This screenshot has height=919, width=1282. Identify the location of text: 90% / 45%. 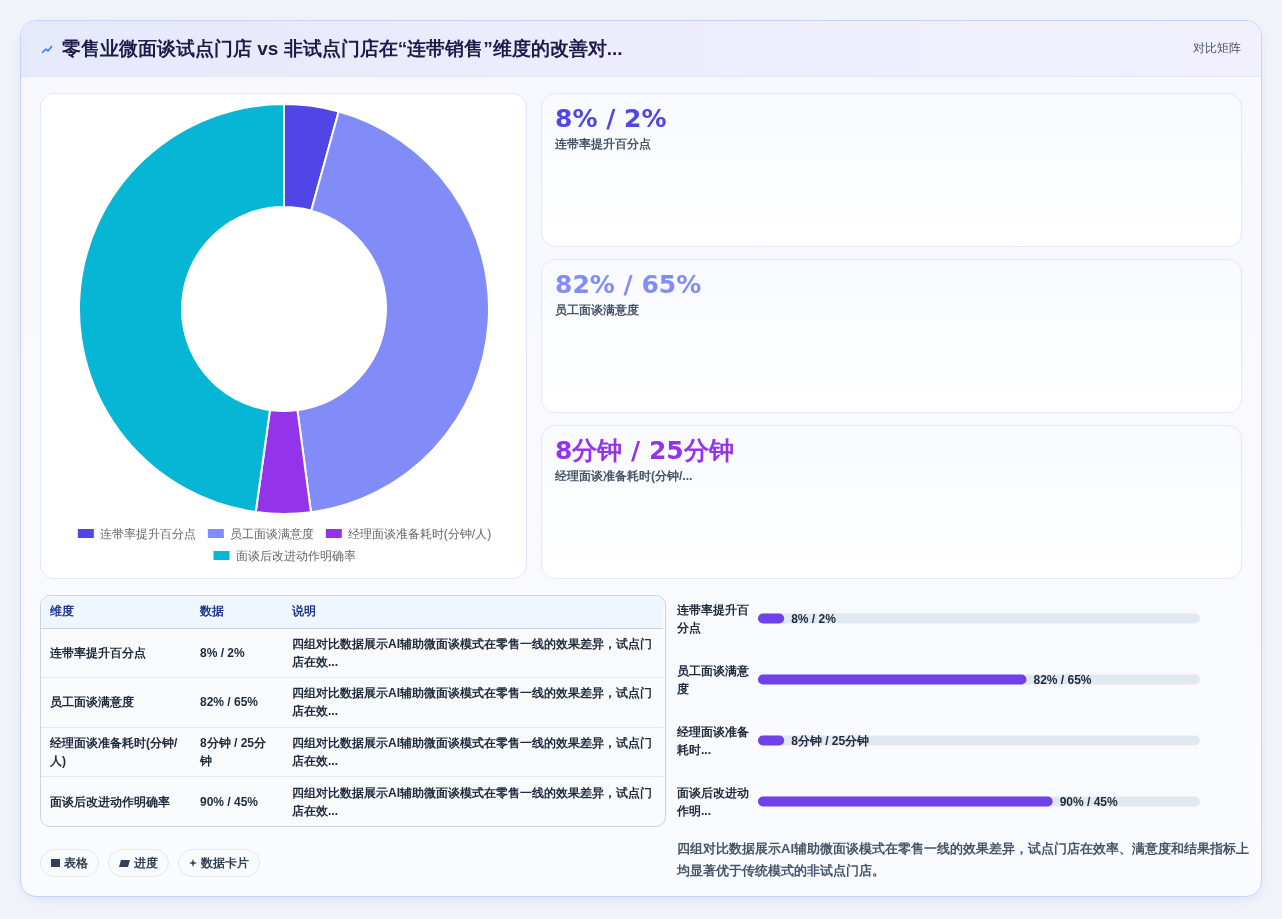
(229, 802).